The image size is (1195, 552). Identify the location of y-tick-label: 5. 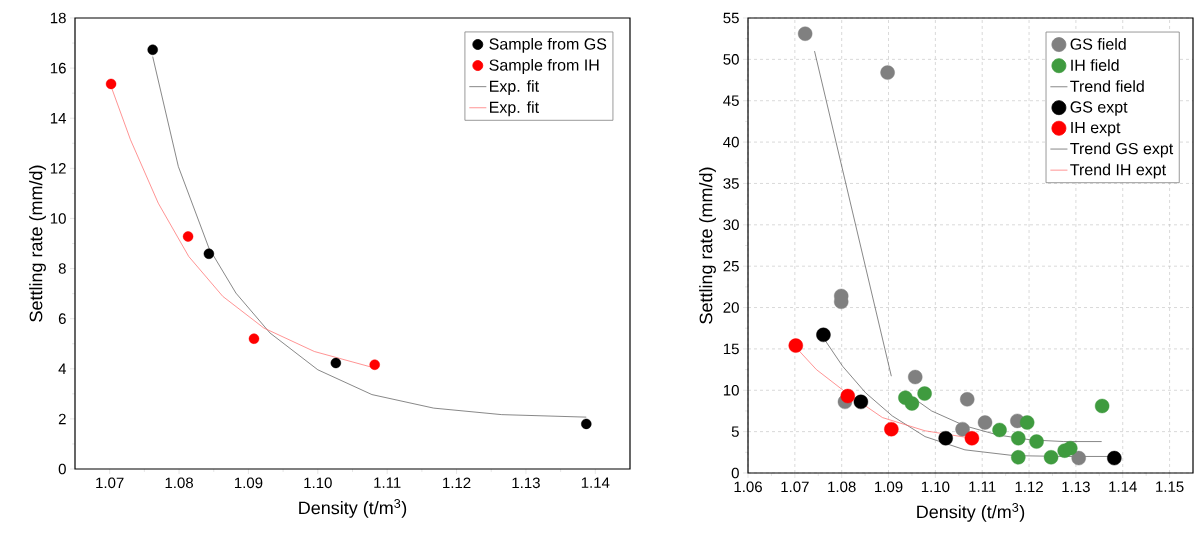
(735, 431).